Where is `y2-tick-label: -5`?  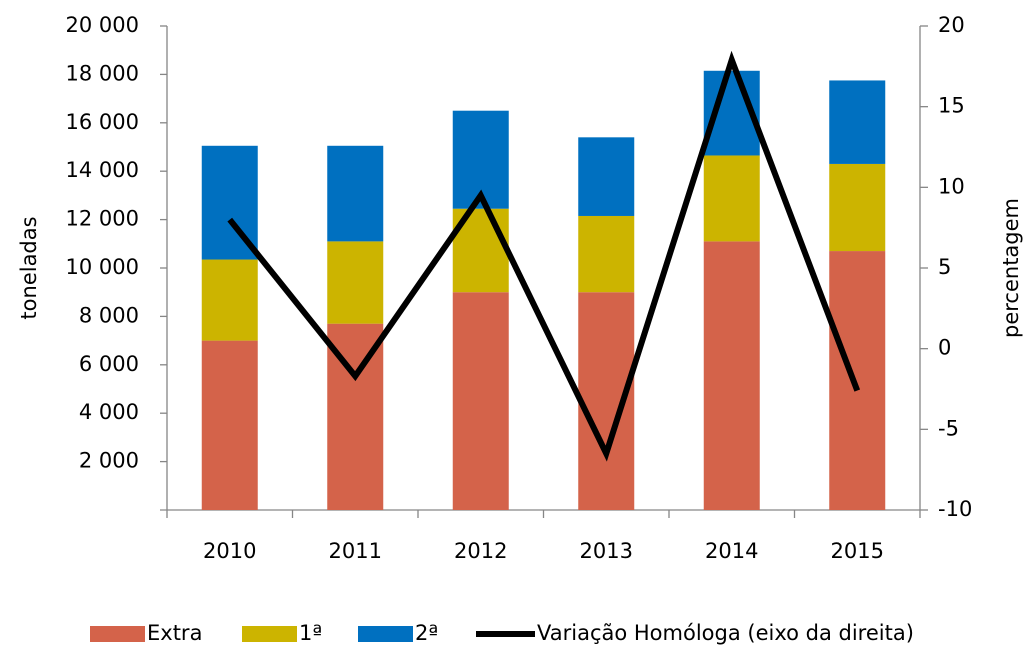
y2-tick-label: -5 is located at coordinates (948, 428).